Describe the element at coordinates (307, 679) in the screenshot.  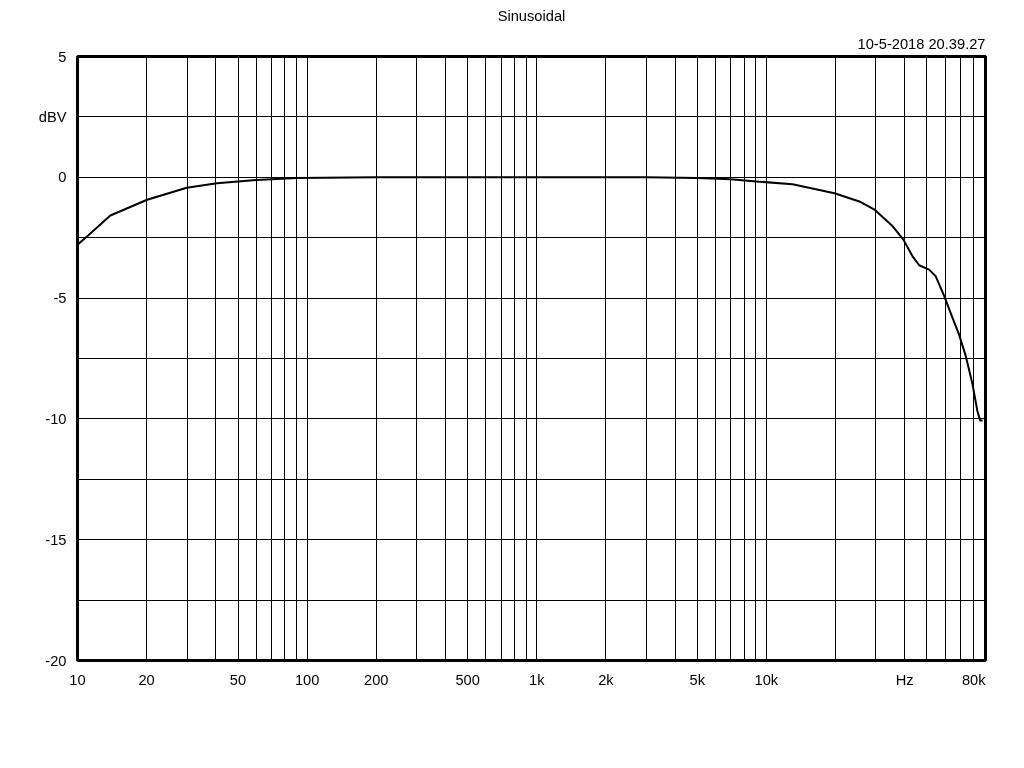
I see `x-tick-label: 100` at that location.